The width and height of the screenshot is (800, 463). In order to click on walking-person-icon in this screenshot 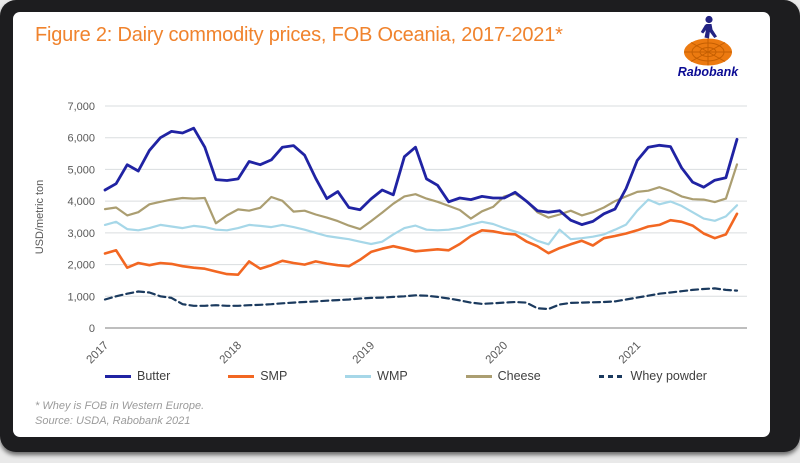, I will do `click(708, 27)`.